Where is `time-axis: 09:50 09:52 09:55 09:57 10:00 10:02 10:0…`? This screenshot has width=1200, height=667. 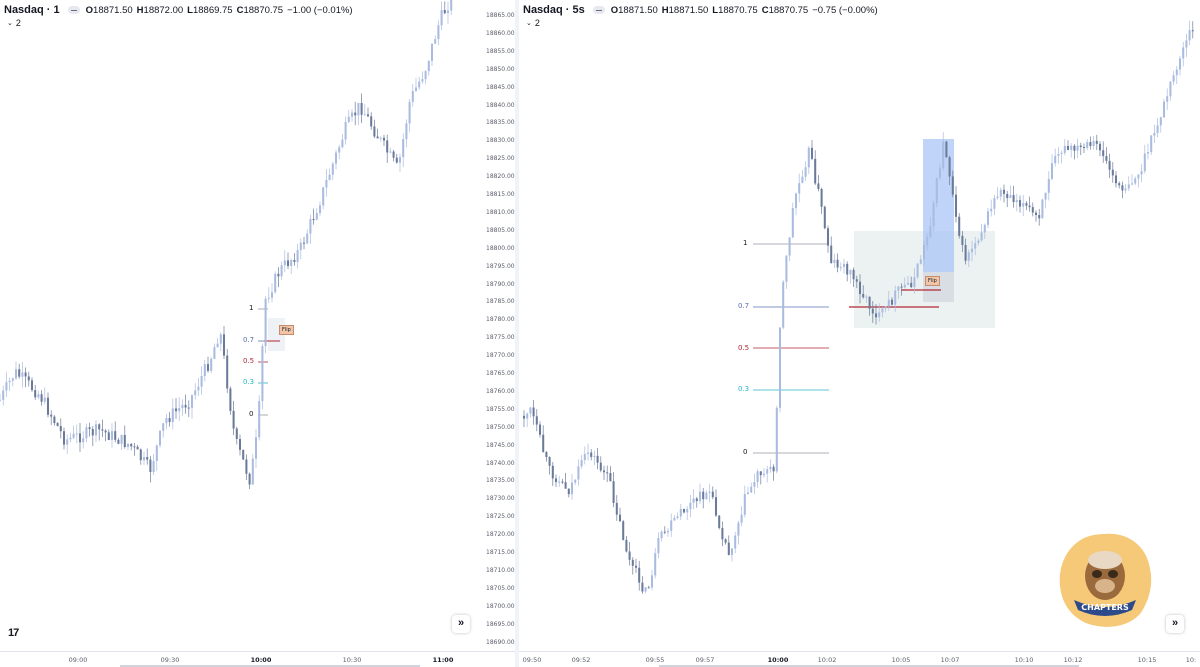
time-axis: 09:50 09:52 09:55 09:57 10:00 10:02 10:0… is located at coordinates (859, 659).